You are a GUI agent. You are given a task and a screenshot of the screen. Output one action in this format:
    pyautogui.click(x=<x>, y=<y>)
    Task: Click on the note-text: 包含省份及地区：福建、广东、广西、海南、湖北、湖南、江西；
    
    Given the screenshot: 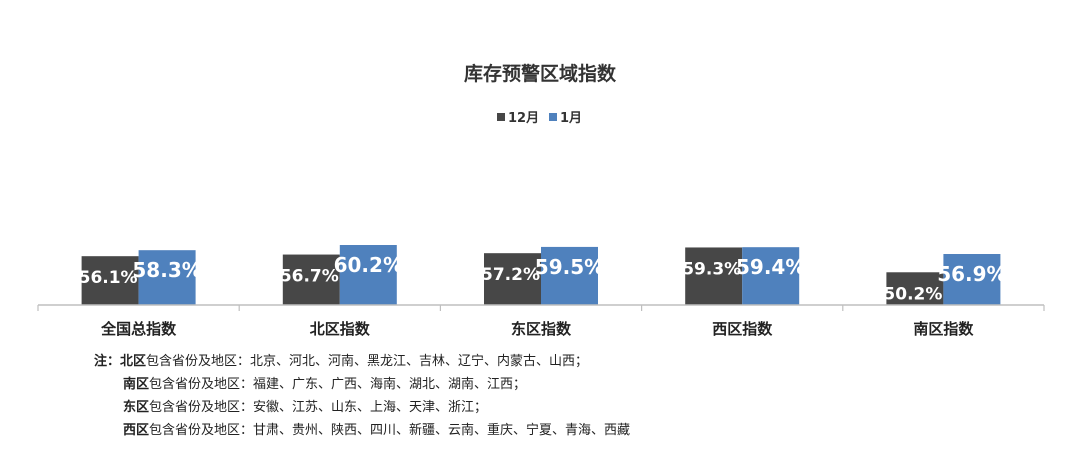 What is the action you would take?
    pyautogui.click(x=338, y=384)
    